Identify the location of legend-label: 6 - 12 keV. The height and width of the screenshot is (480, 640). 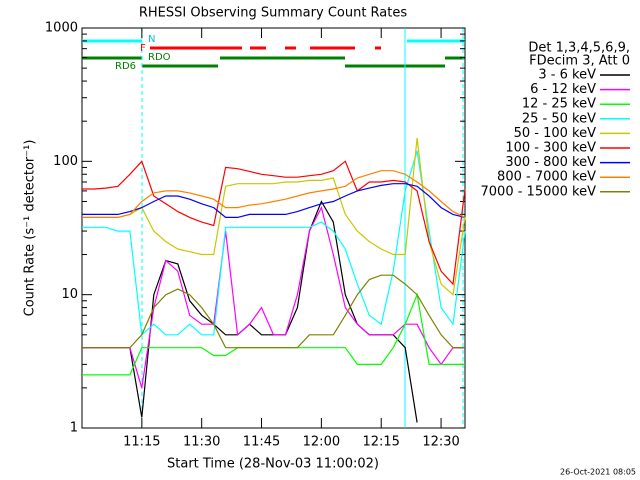
(563, 89).